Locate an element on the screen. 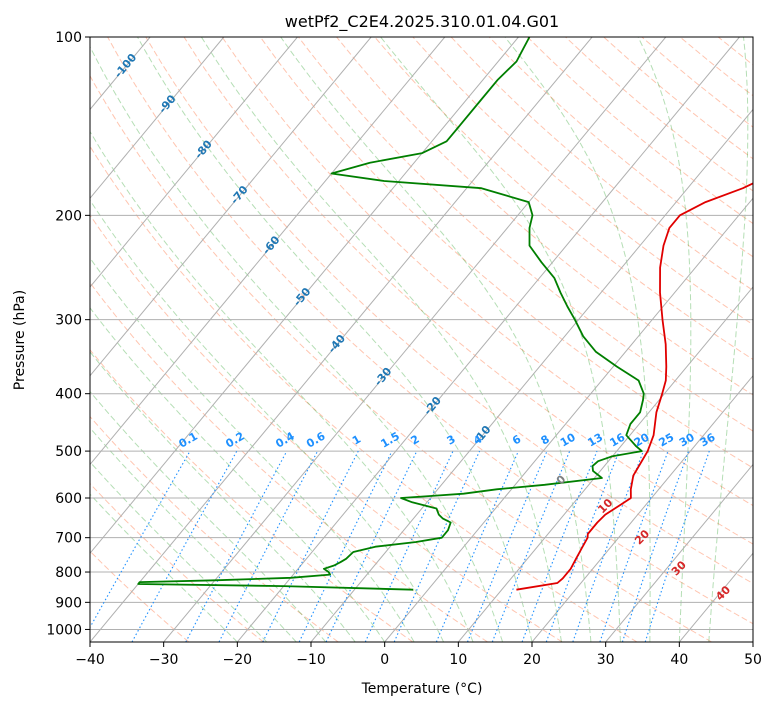  y-tick-label: 200 is located at coordinates (68, 216).